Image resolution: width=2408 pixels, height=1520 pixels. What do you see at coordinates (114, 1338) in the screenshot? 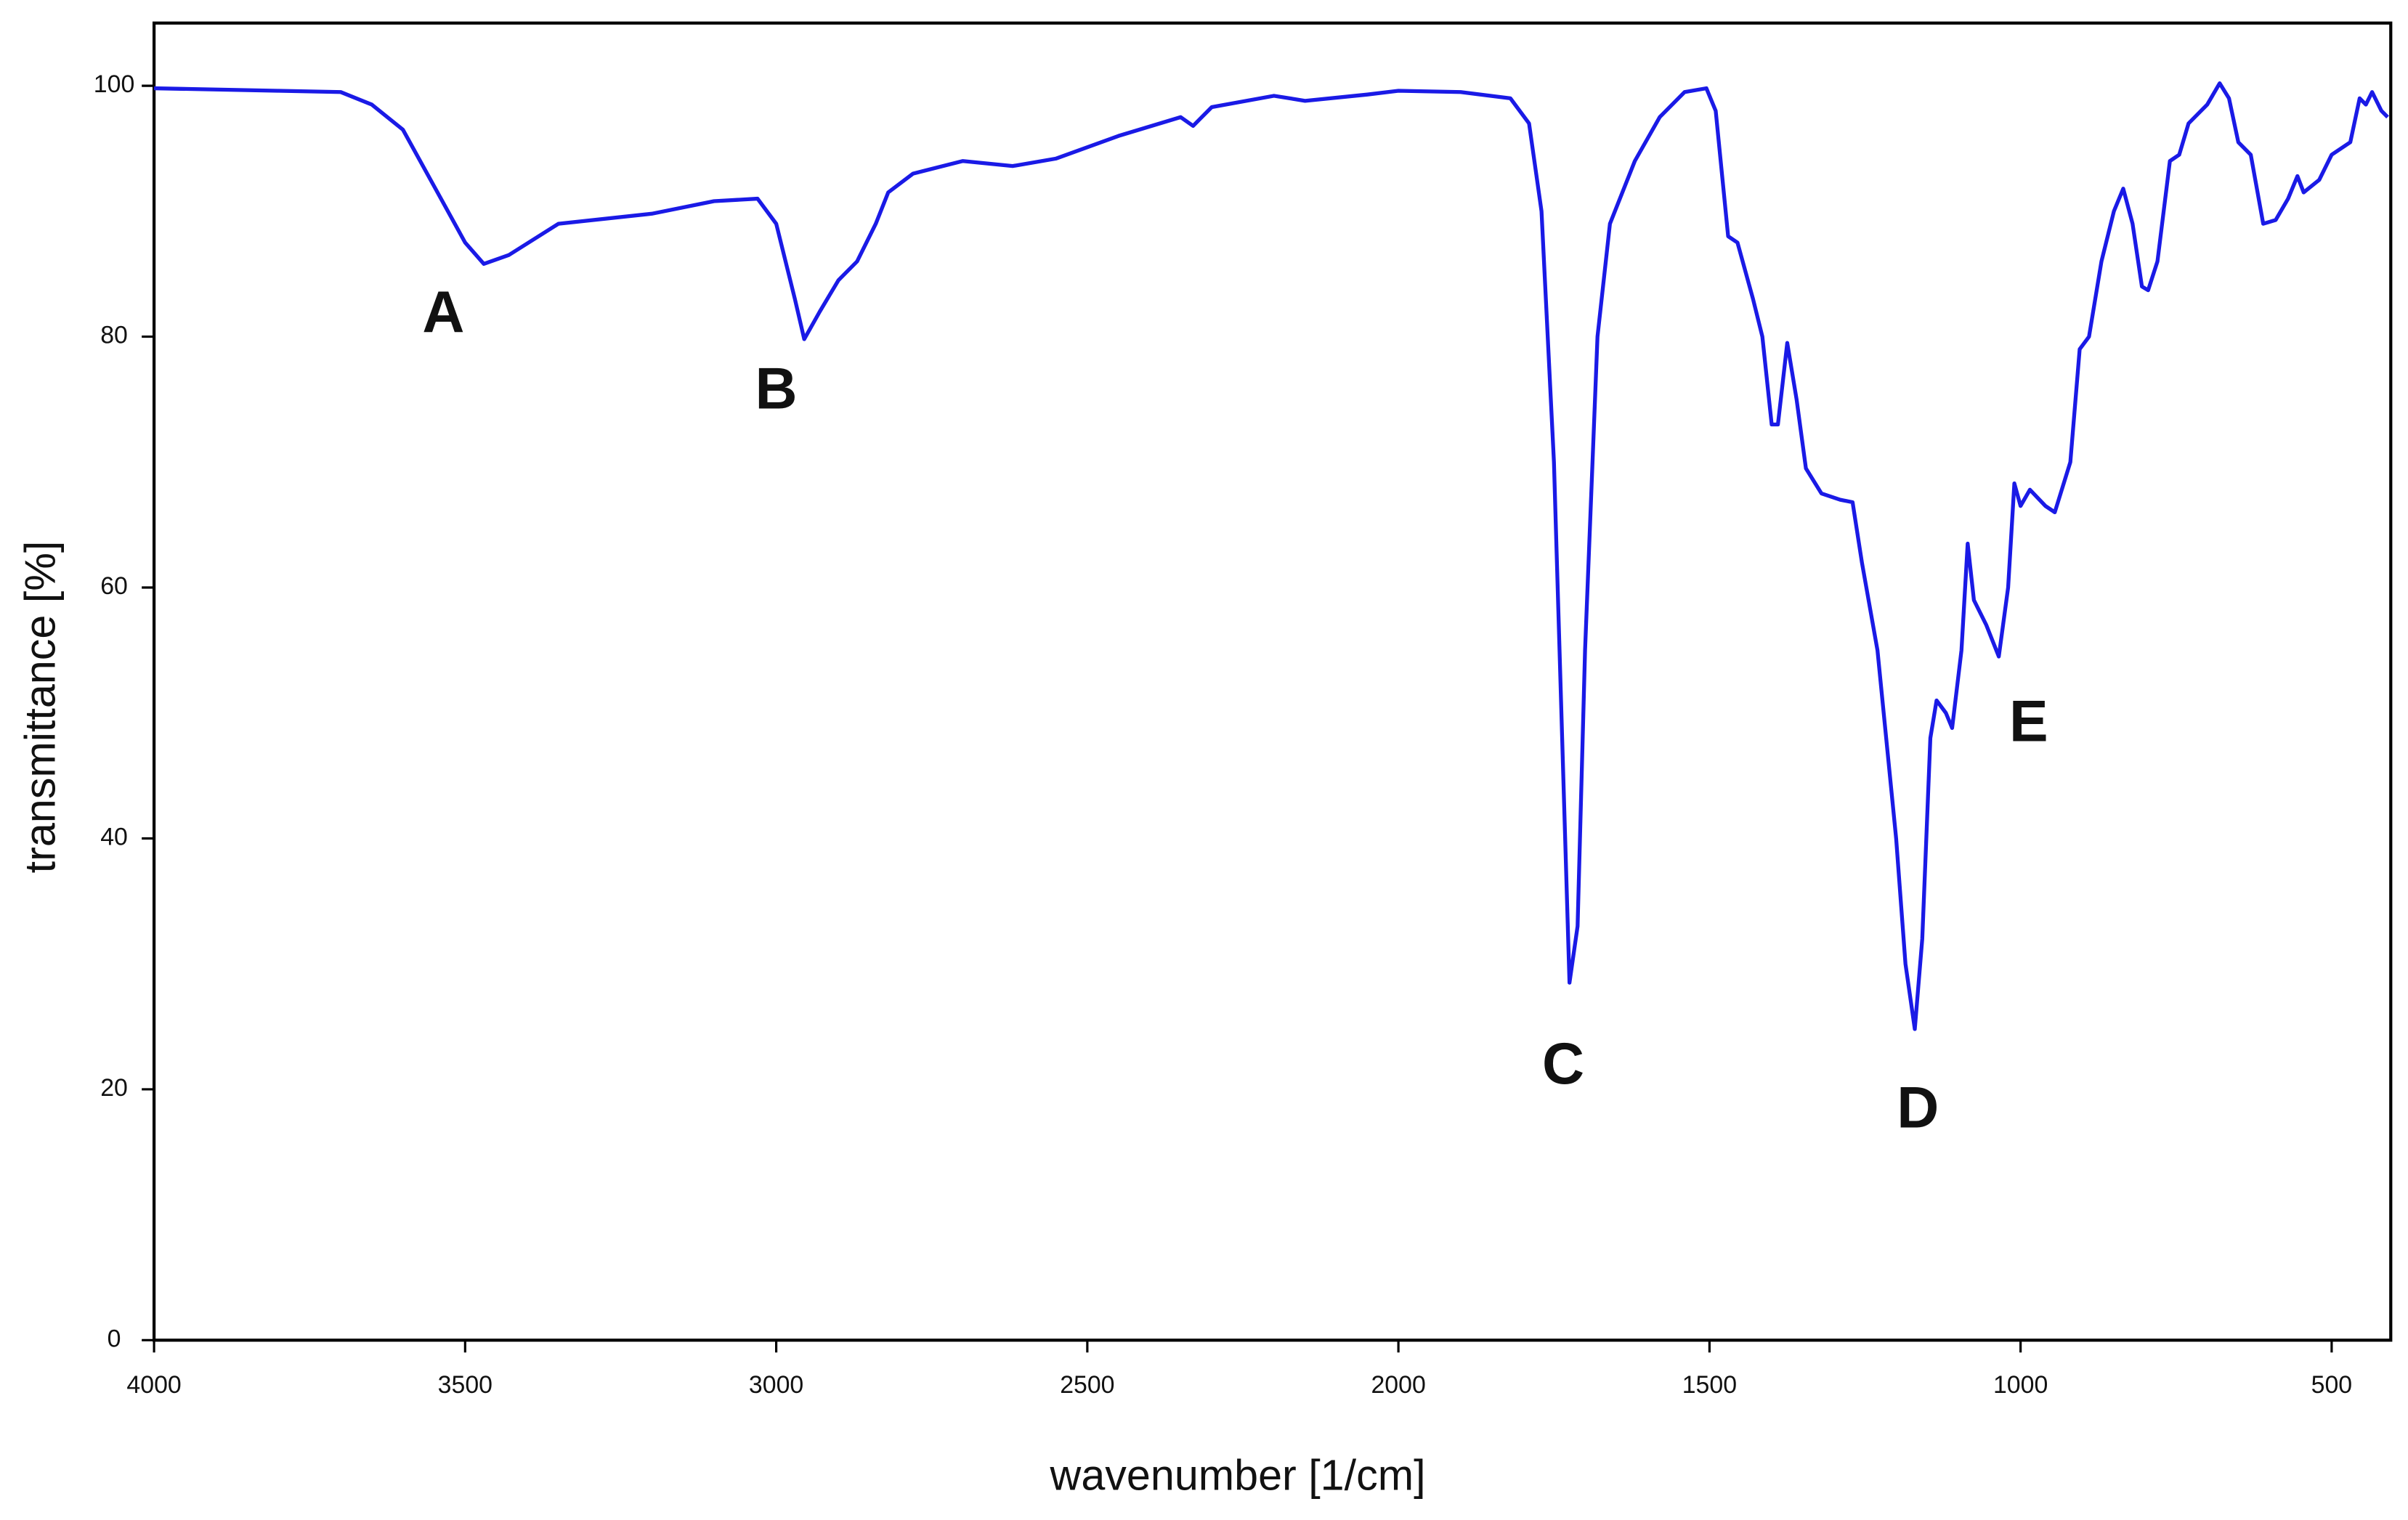
I see `y-tick-label: 0` at bounding box center [114, 1338].